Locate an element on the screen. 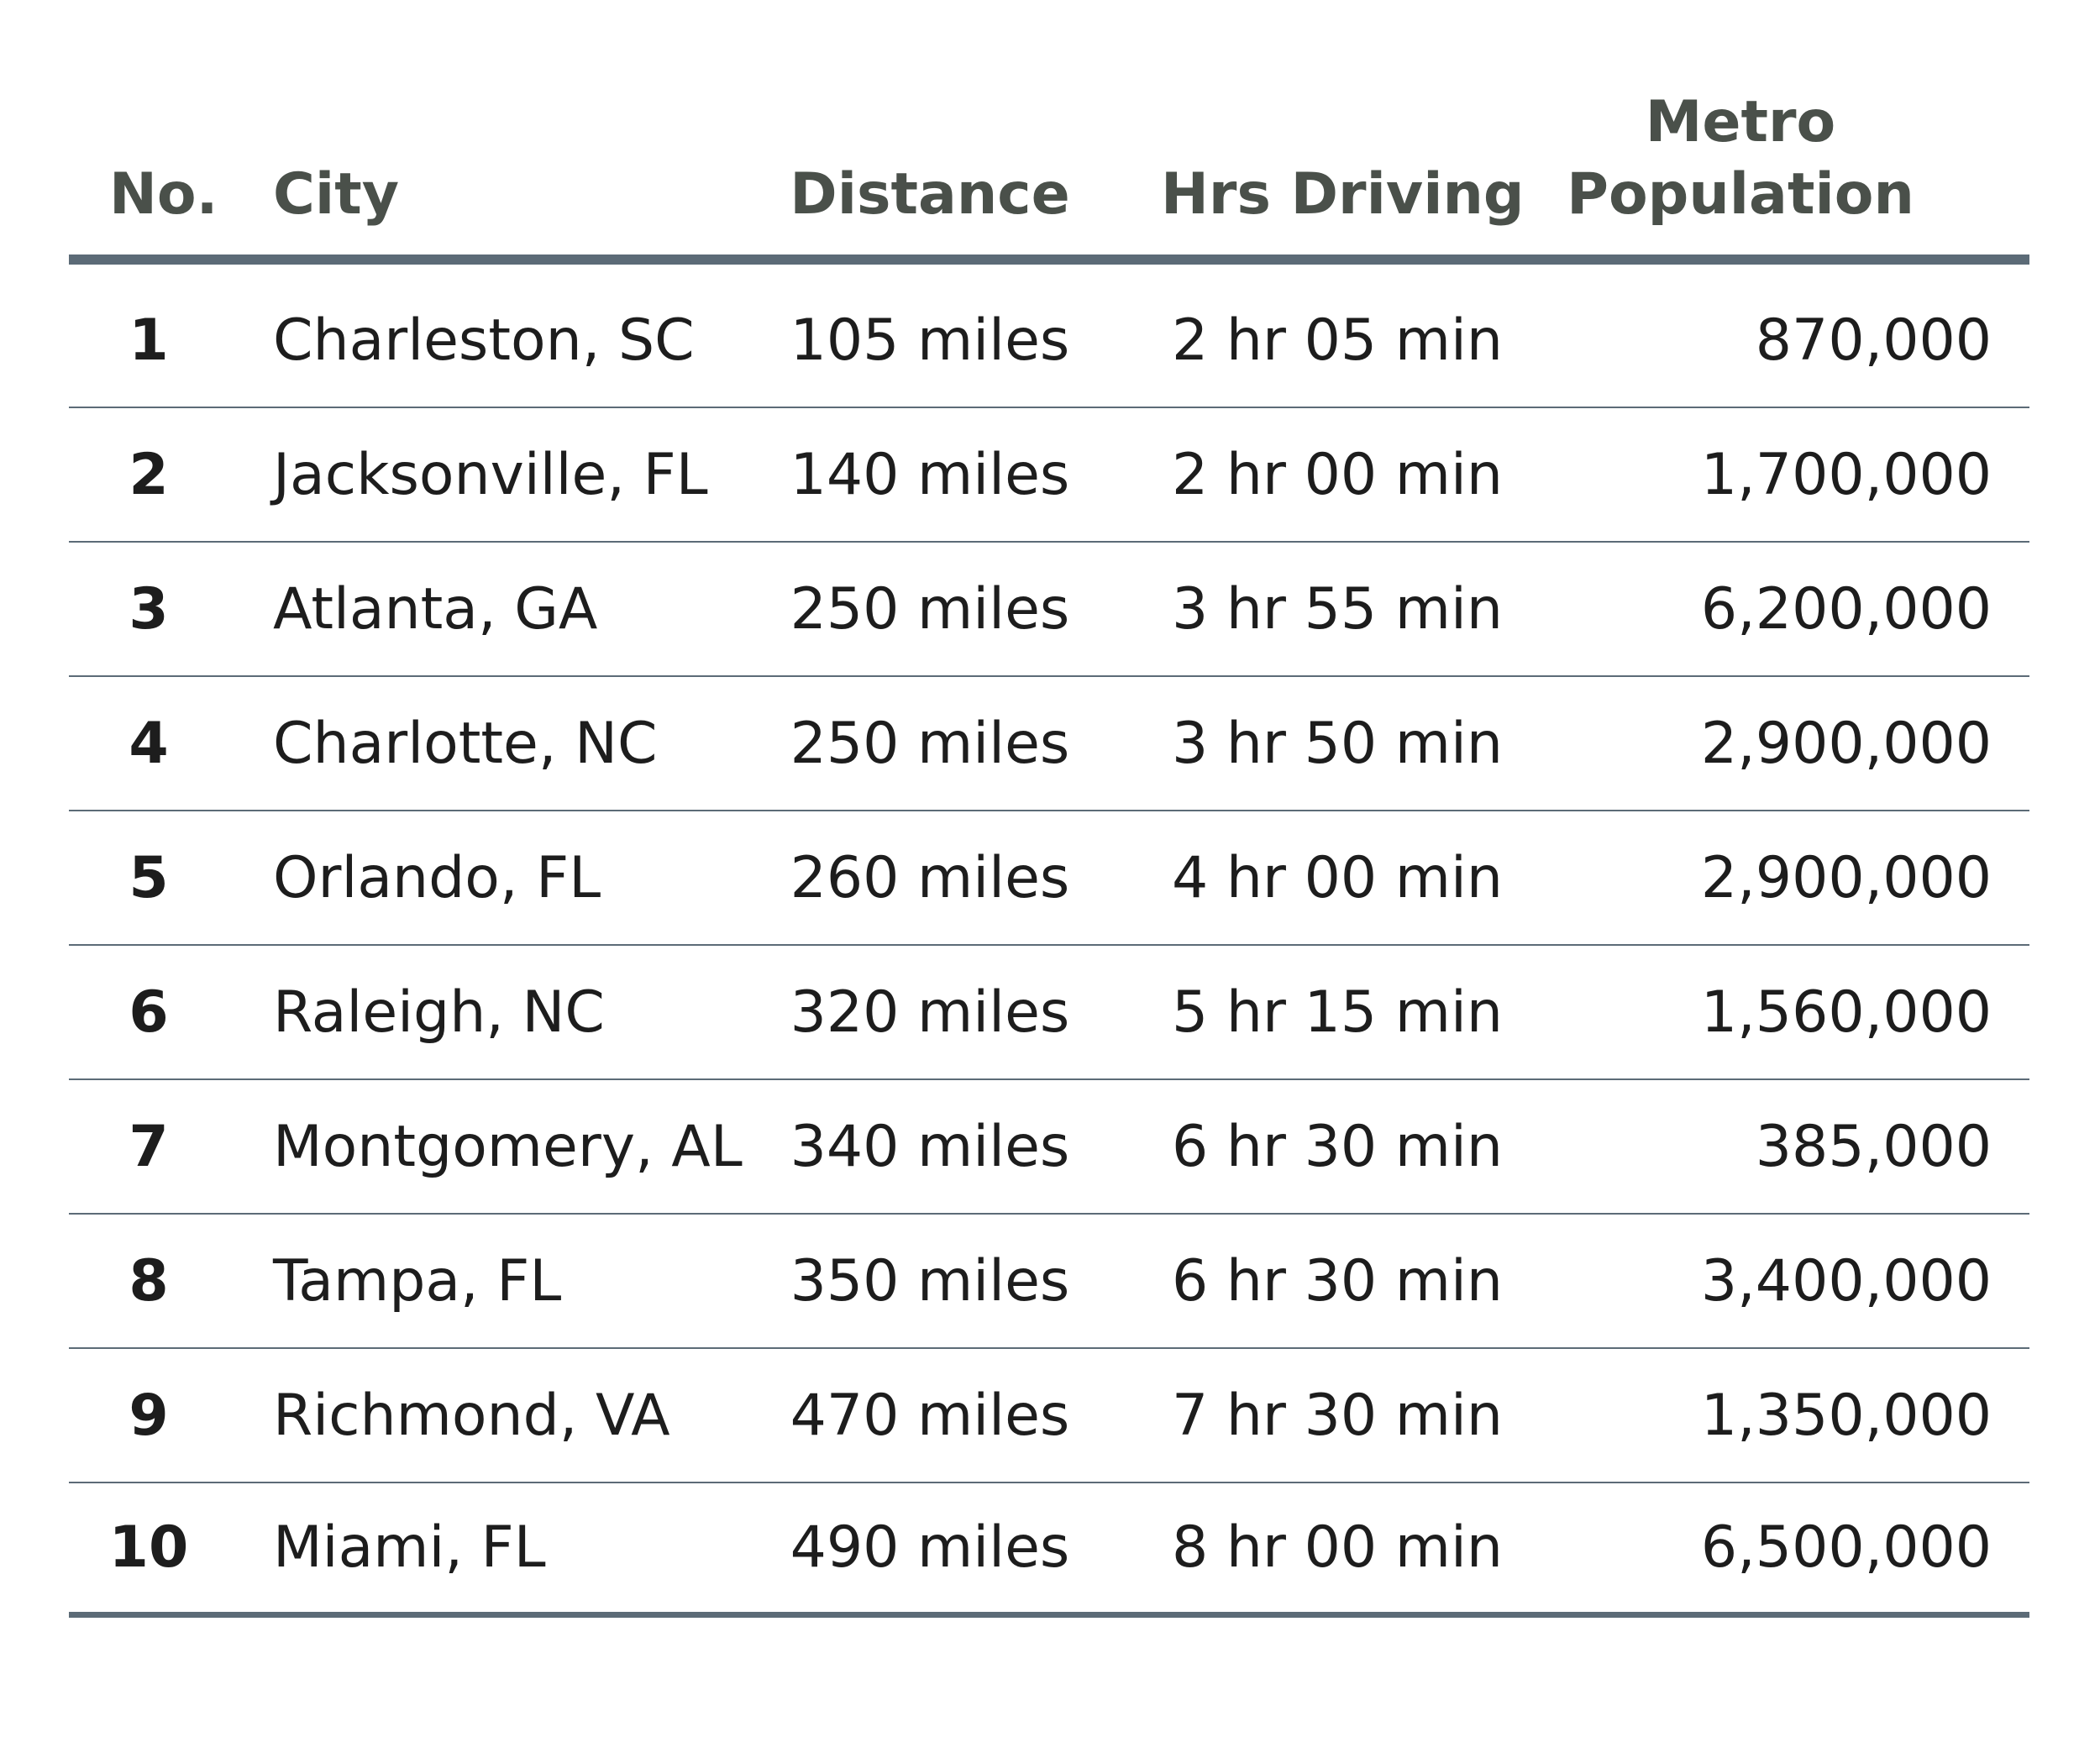 This screenshot has width=2100, height=1737. cell-distance: 470 miles is located at coordinates (930, 1415).